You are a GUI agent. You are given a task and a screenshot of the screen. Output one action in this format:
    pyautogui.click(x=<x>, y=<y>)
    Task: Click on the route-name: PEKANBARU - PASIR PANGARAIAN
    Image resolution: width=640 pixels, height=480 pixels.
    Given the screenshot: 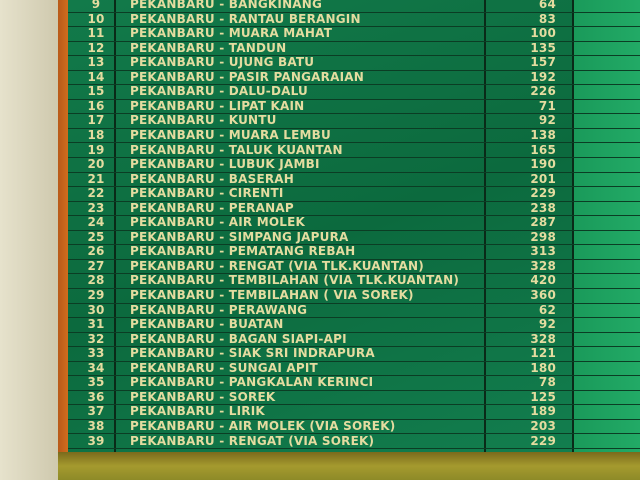 What is the action you would take?
    pyautogui.click(x=247, y=76)
    